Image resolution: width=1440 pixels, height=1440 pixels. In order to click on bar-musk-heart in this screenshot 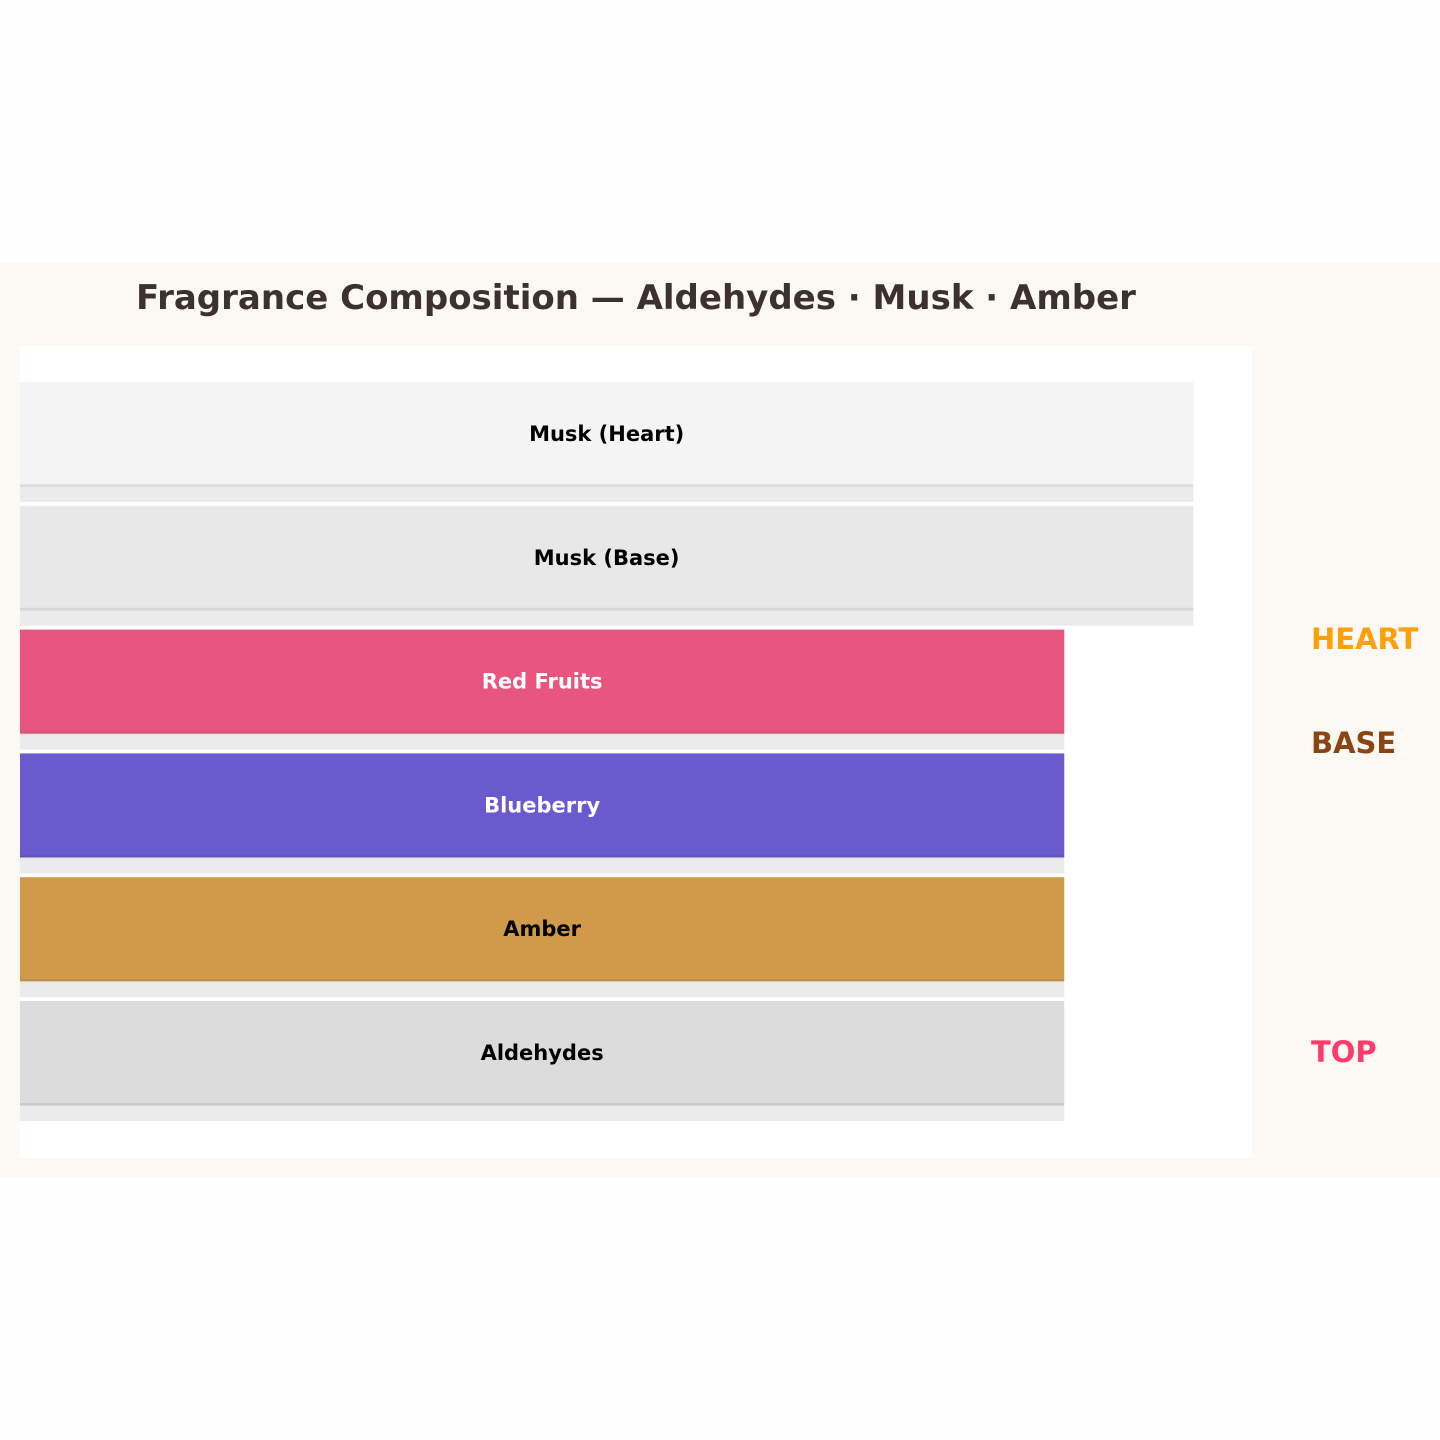, I will do `click(607, 434)`.